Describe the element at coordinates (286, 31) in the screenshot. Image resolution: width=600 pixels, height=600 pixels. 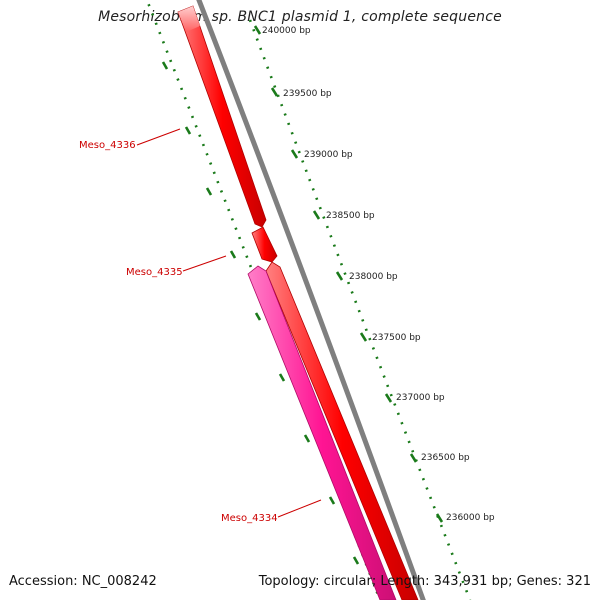
I see `tick-label-240000: 240000 bp` at that location.